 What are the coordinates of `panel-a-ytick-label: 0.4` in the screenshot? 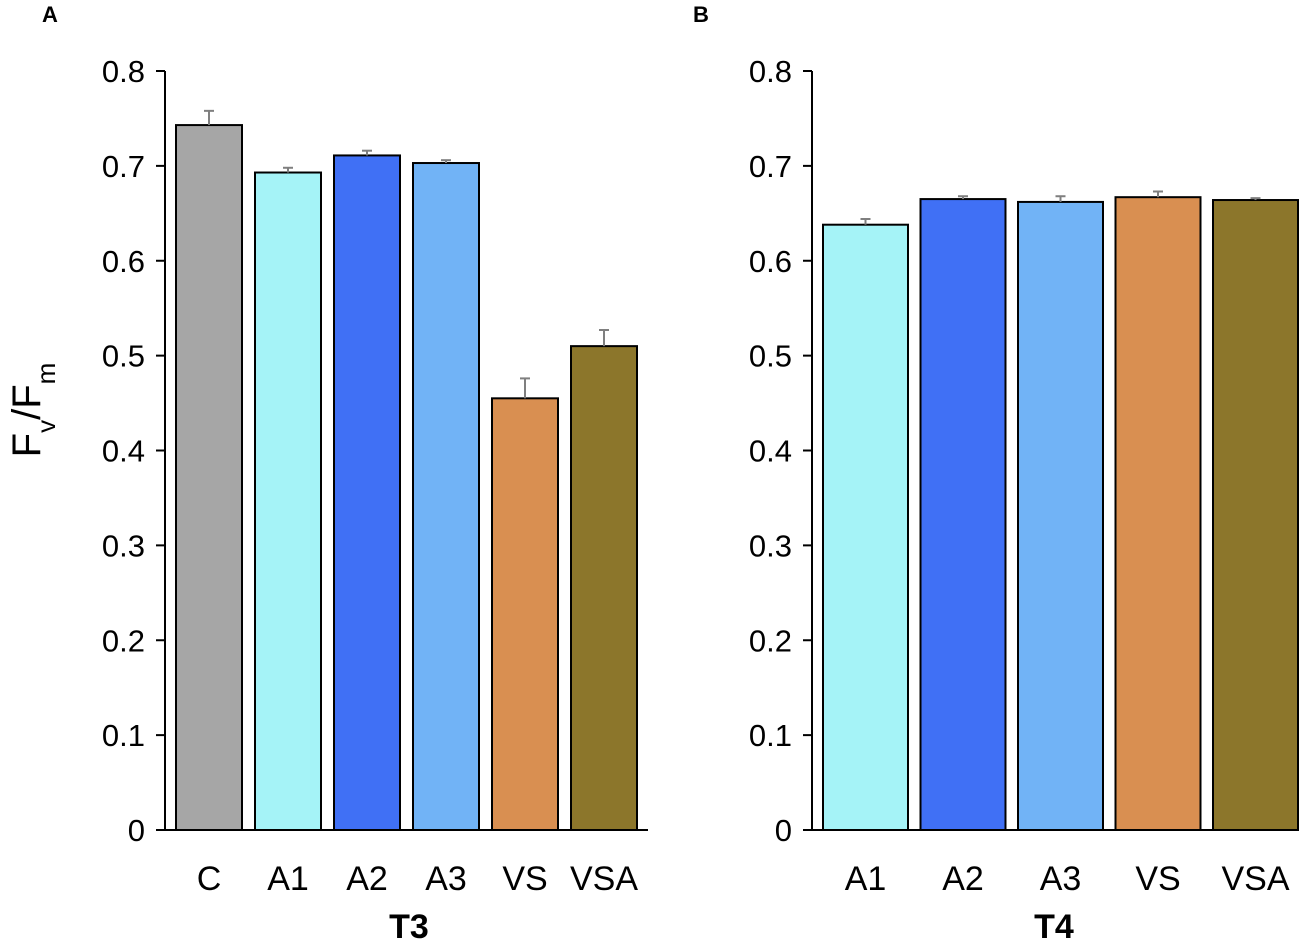 It's located at (123, 451).